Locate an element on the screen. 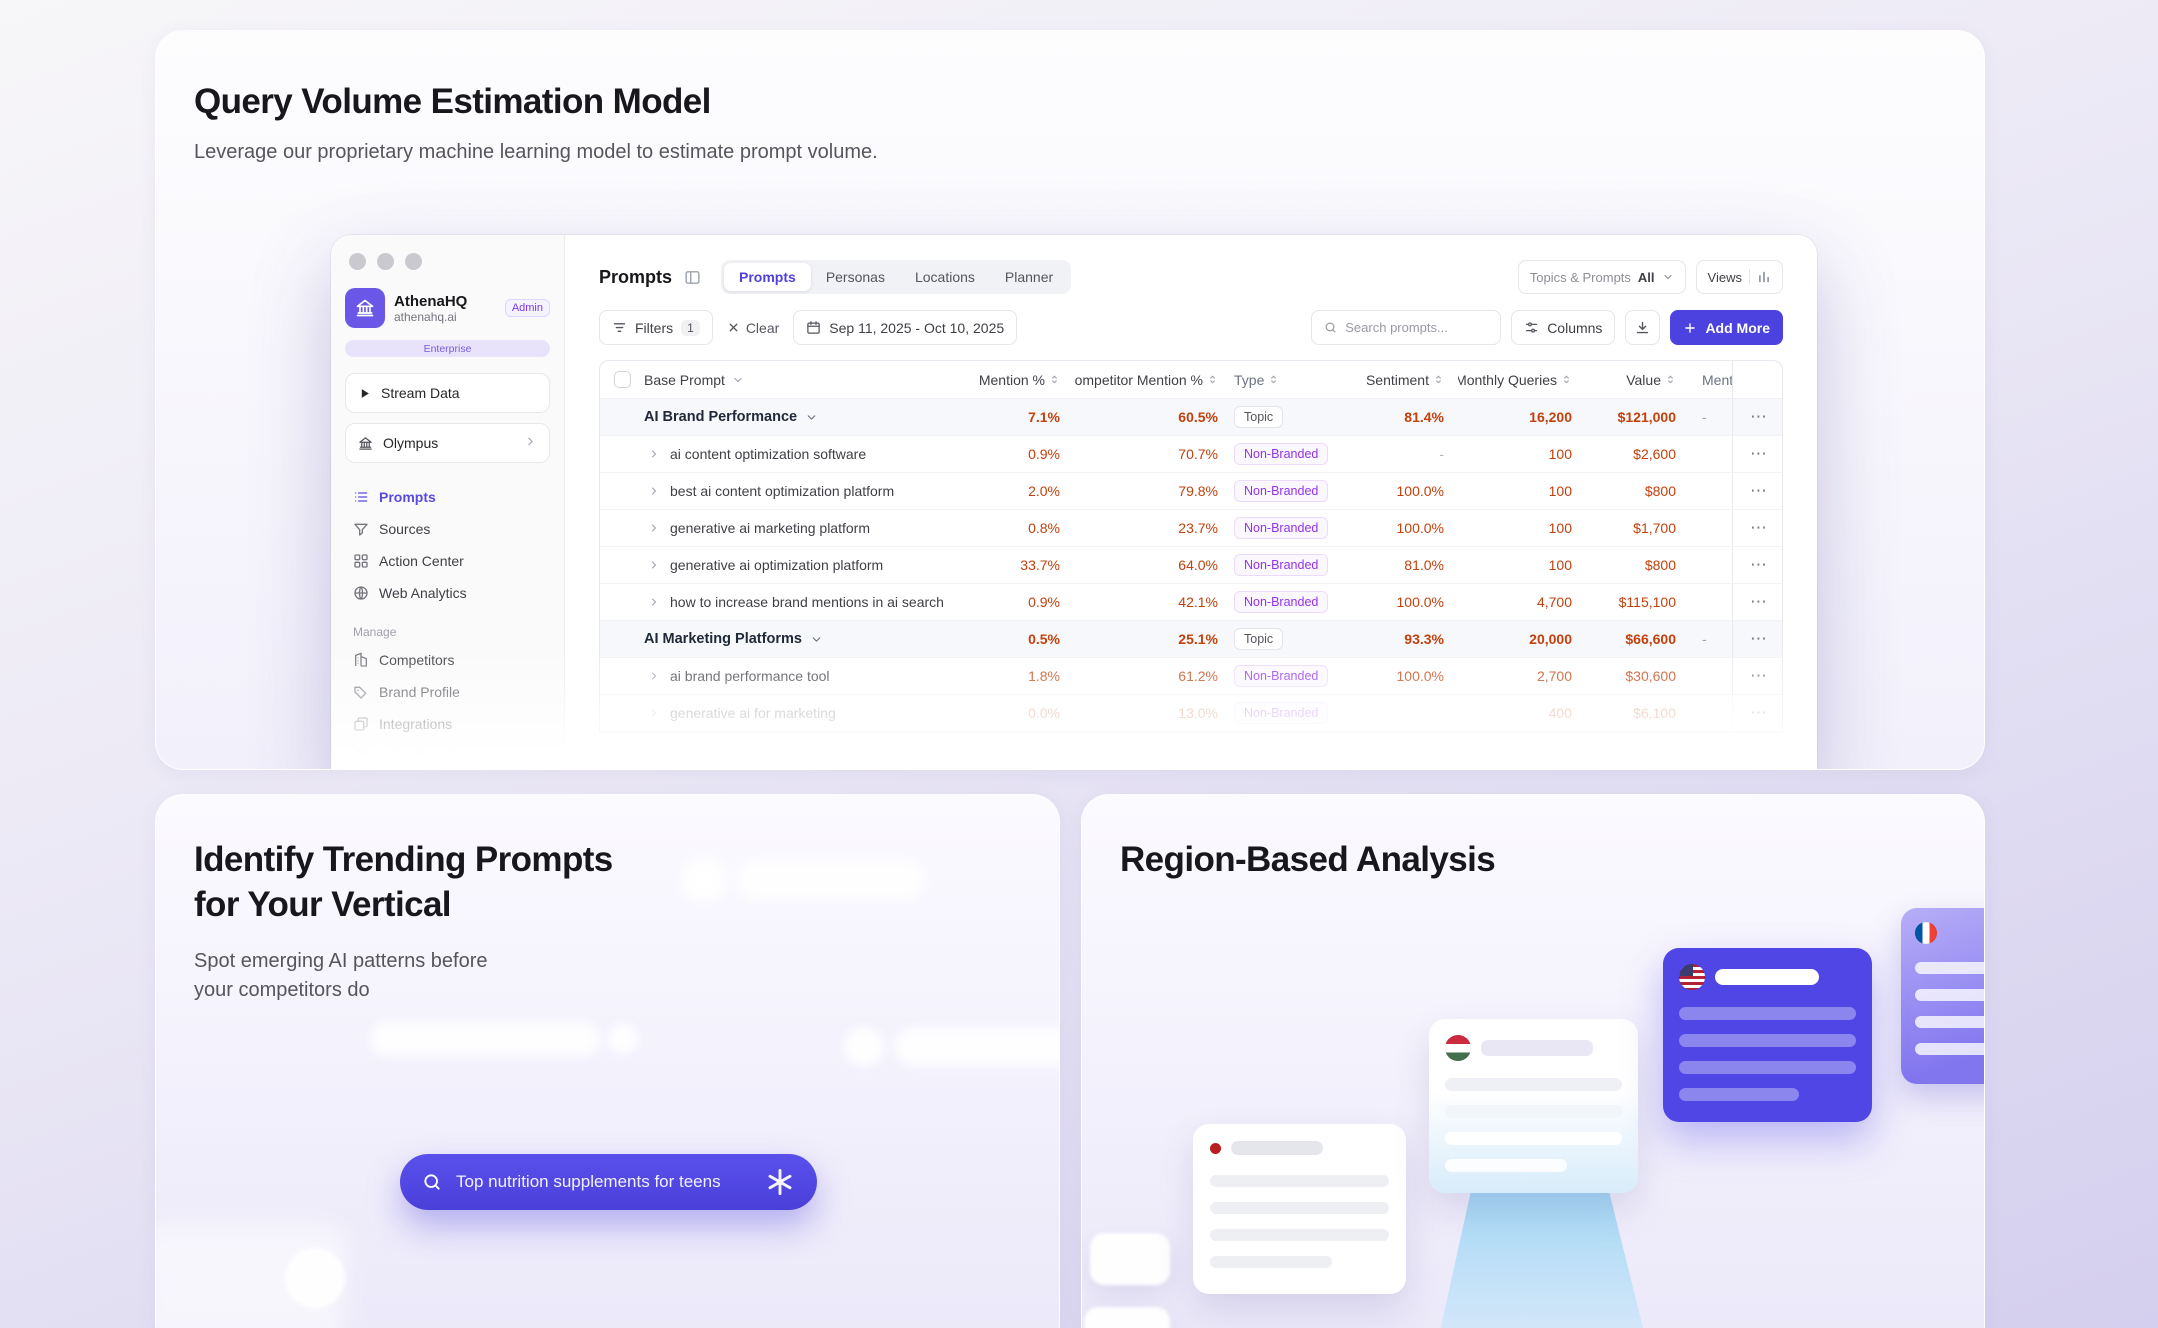  prompt-text: ai content optimization software is located at coordinates (768, 454).